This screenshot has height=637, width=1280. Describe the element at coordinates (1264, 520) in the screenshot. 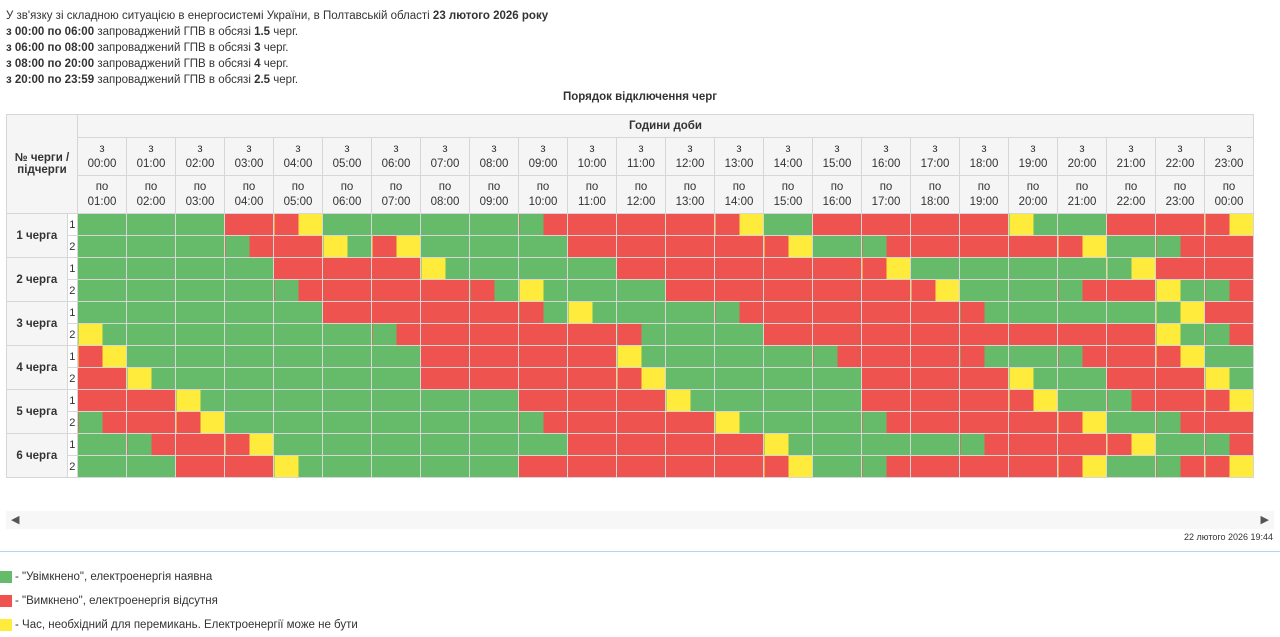

I see `scroll-right-icon: ▶` at that location.